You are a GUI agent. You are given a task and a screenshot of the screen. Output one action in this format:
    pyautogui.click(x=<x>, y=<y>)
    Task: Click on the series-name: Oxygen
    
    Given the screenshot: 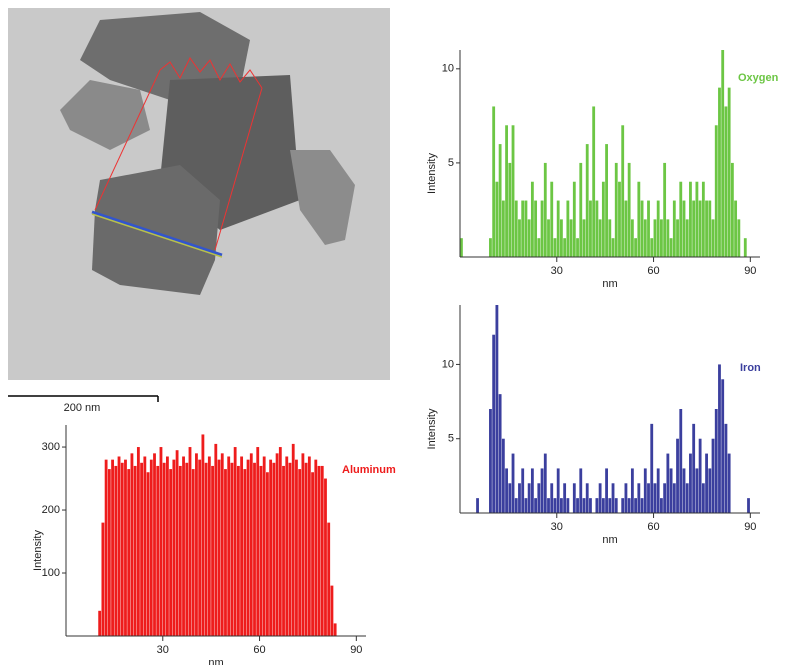 What is the action you would take?
    pyautogui.click(x=758, y=78)
    